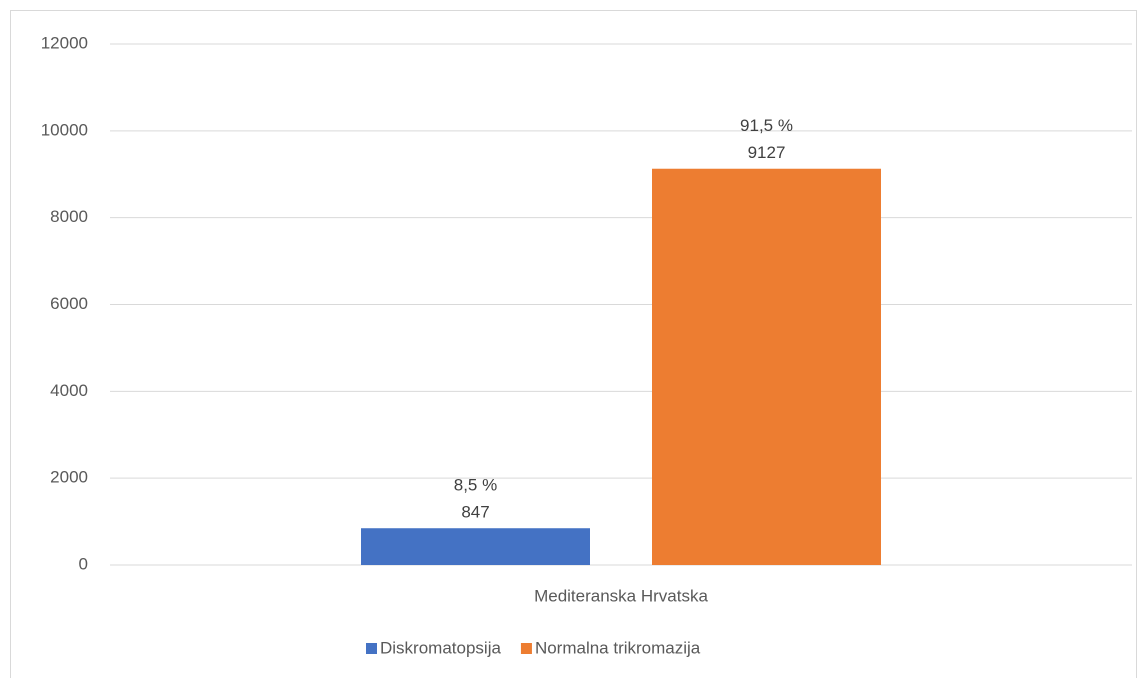  I want to click on legend-label: Diskromatopsija, so click(440, 647).